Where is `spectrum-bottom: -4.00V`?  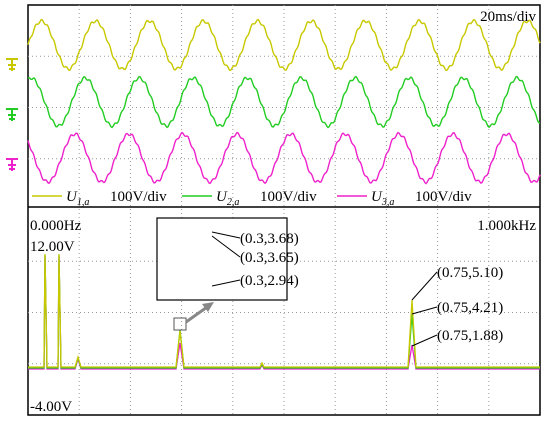
spectrum-bottom: -4.00V is located at coordinates (51, 407).